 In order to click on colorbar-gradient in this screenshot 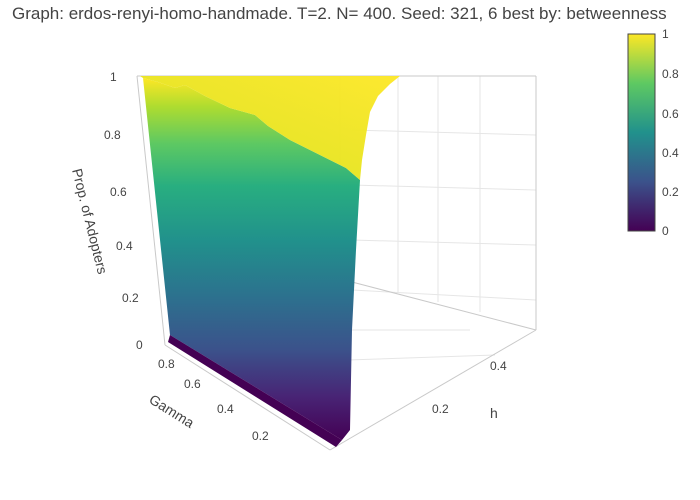, I will do `click(641, 132)`.